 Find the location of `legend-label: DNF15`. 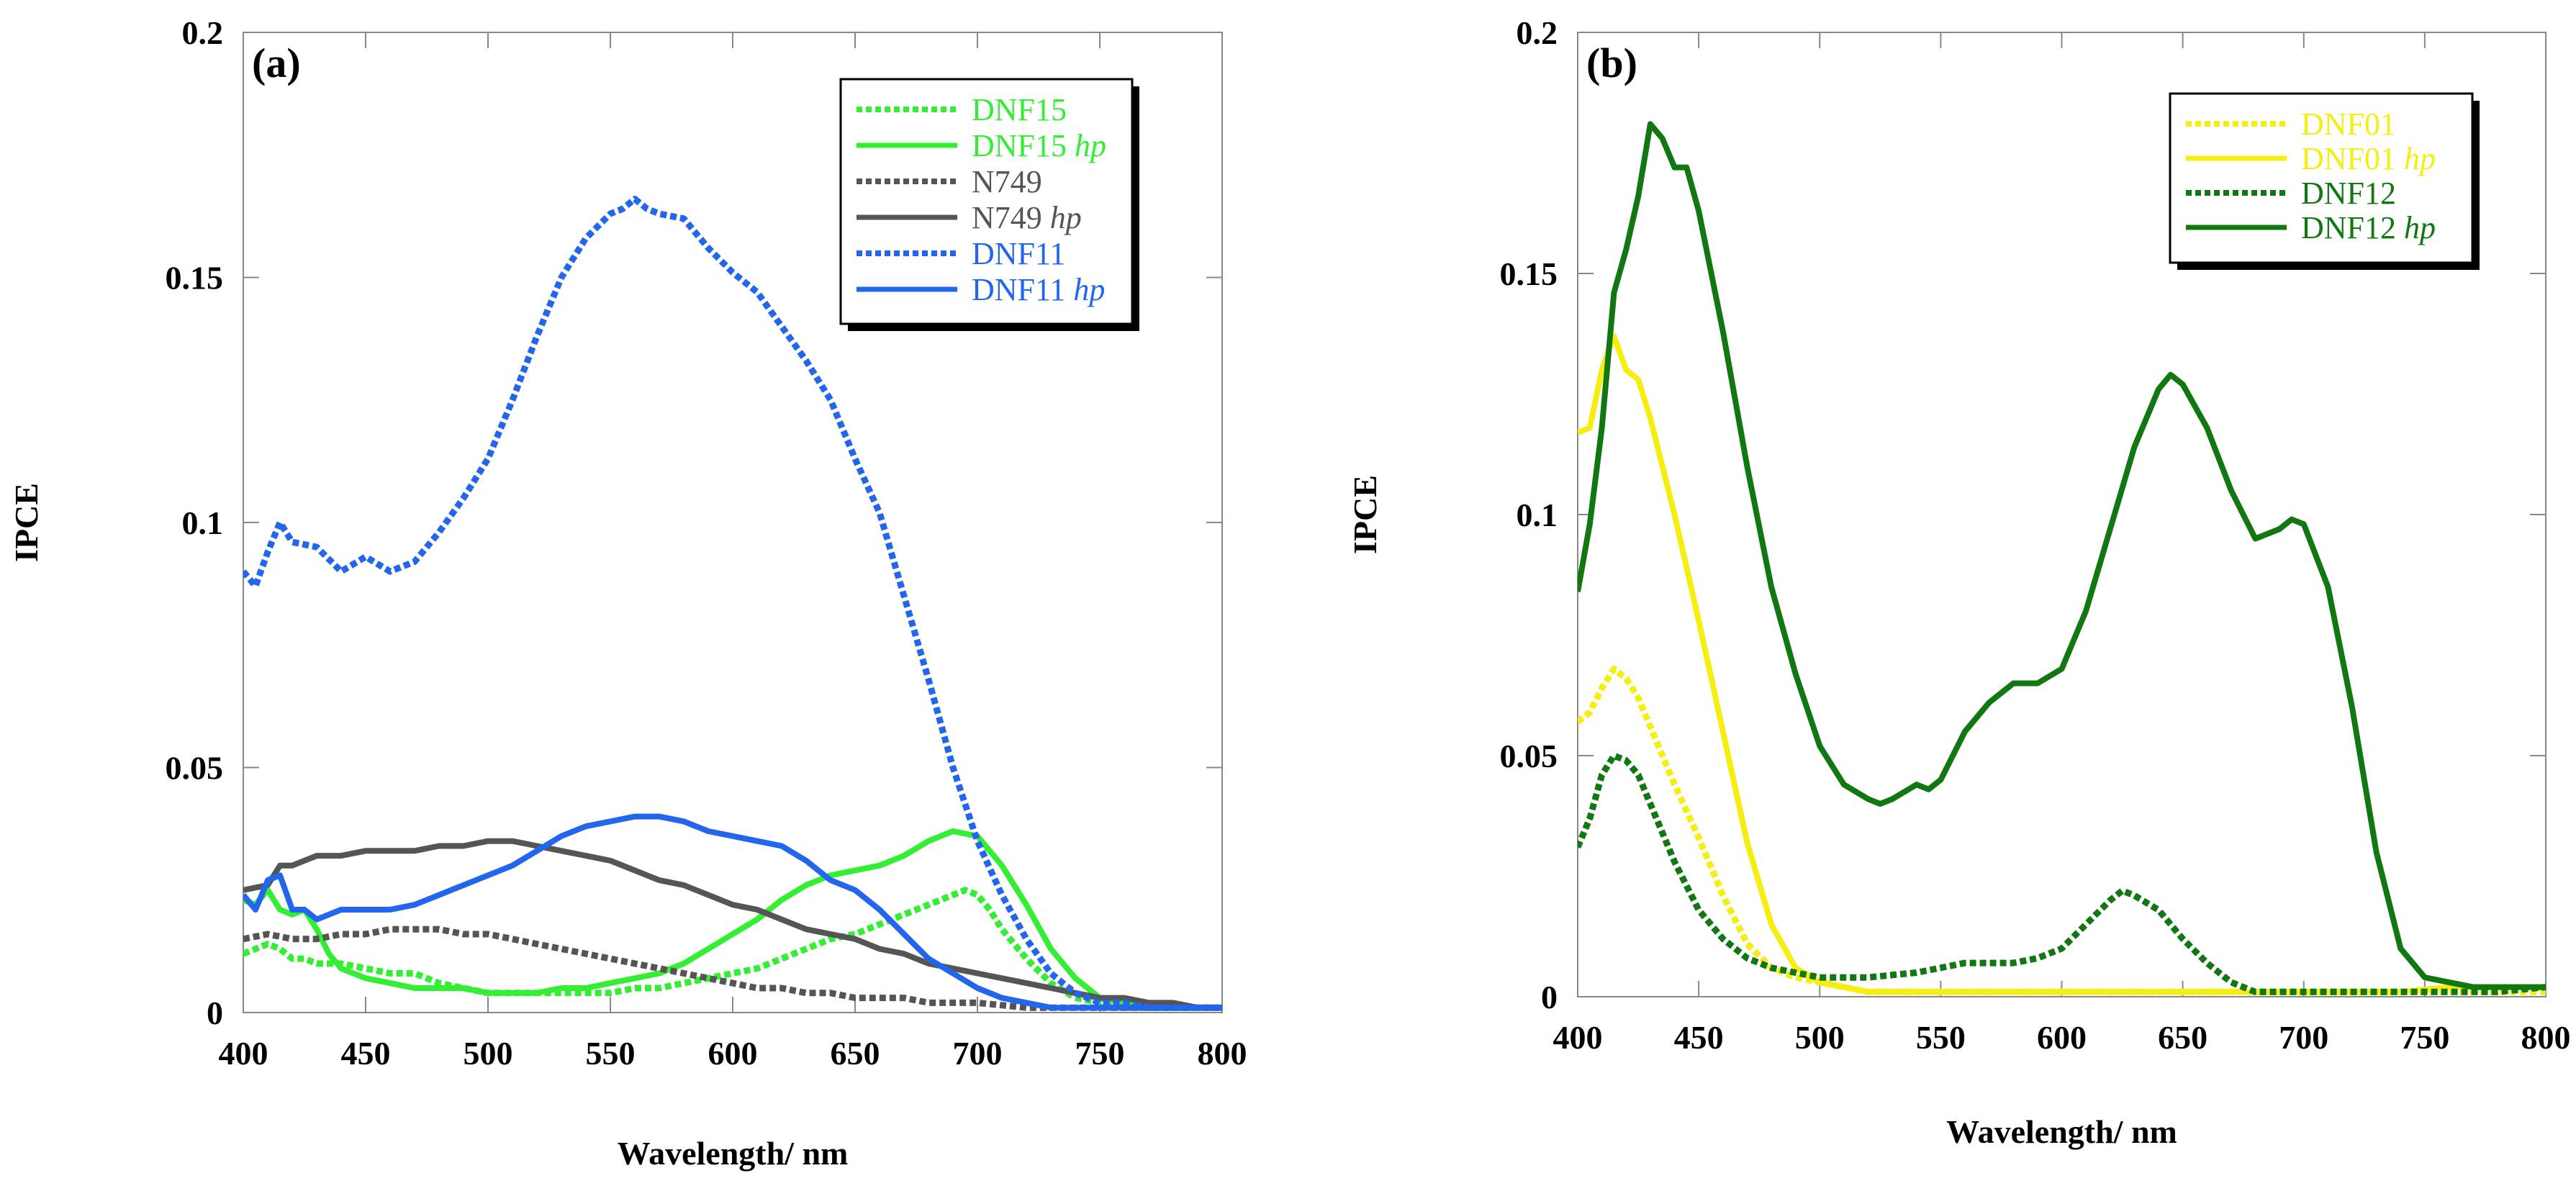

legend-label: DNF15 is located at coordinates (1020, 109).